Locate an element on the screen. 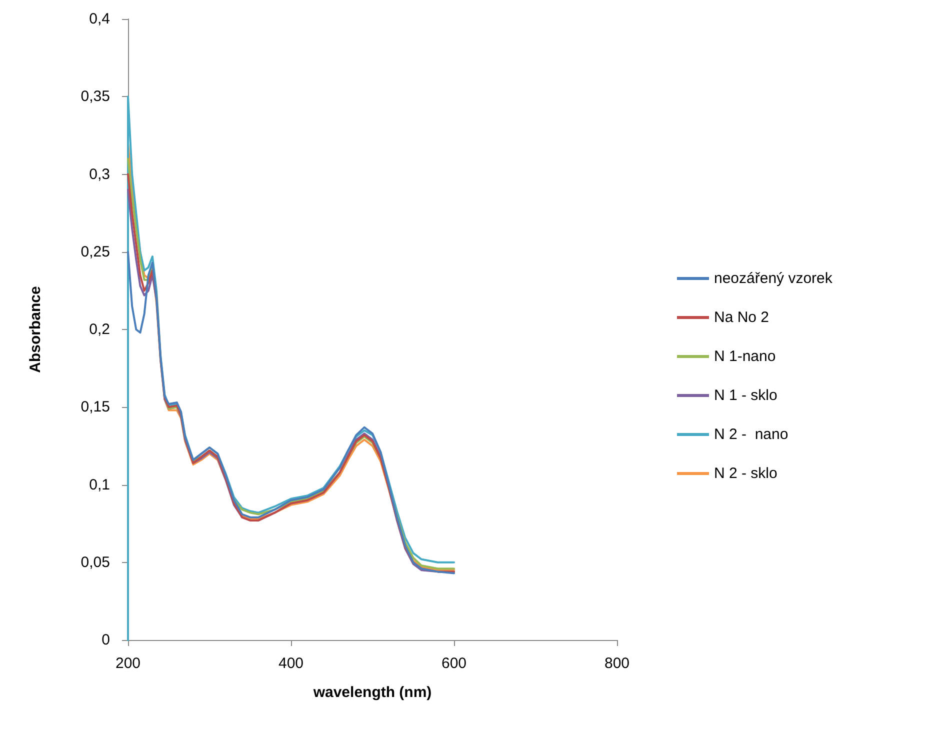 The image size is (929, 752). y-tick-label: 0,3 is located at coordinates (99, 174).